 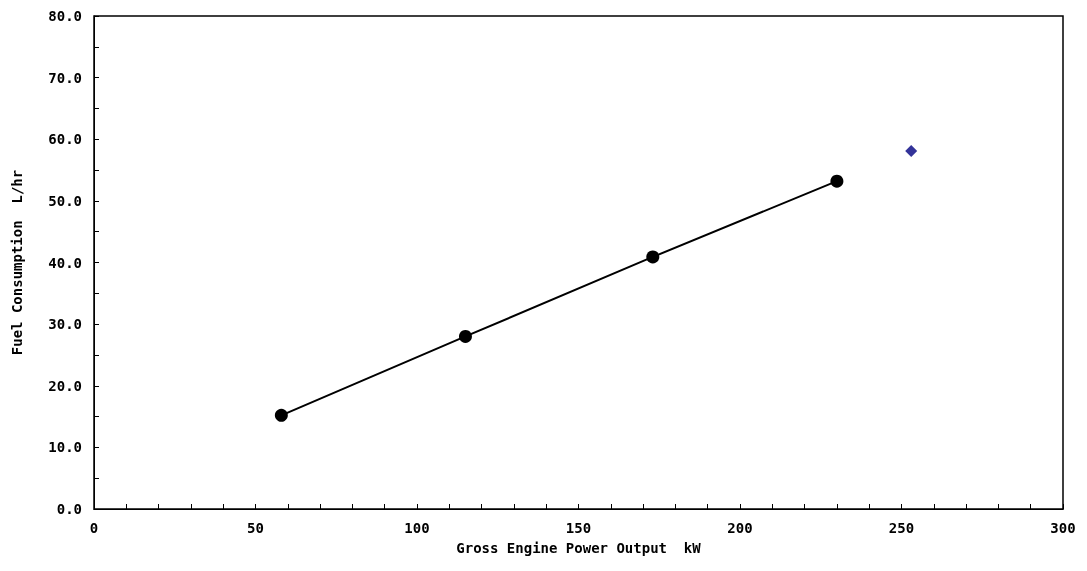 What do you see at coordinates (69, 509) in the screenshot?
I see `y-tick-label: 0.0` at bounding box center [69, 509].